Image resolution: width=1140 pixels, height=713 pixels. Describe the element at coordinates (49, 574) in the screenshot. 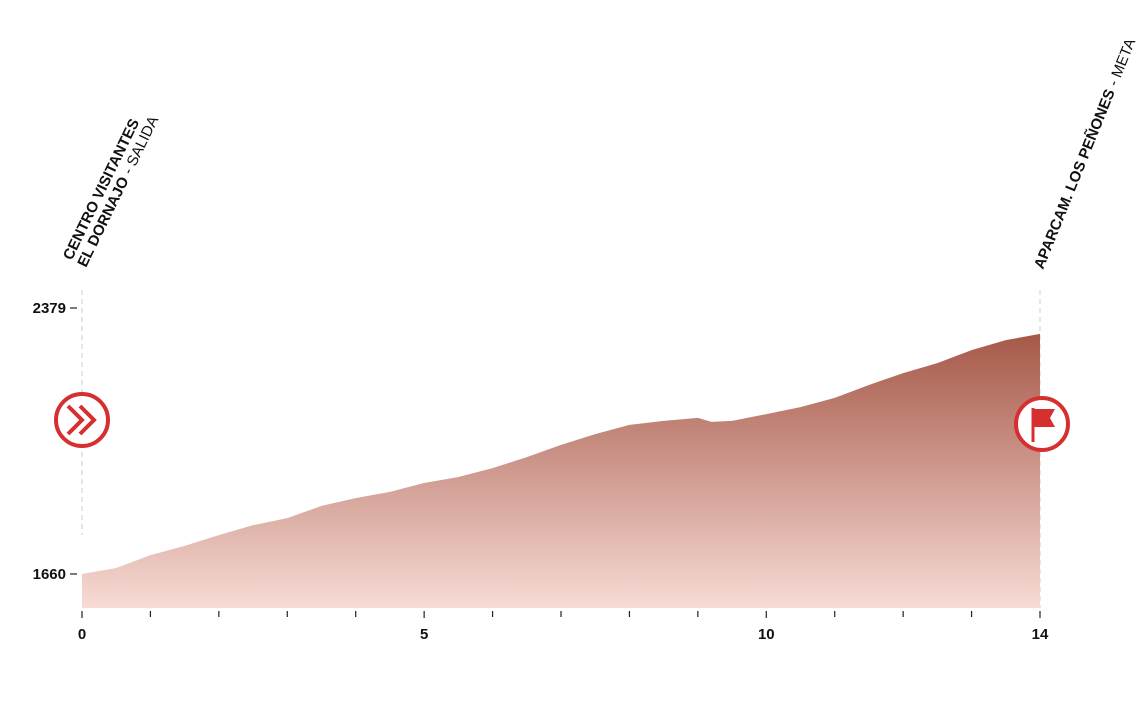

I see `y-tick-label: 1660` at that location.